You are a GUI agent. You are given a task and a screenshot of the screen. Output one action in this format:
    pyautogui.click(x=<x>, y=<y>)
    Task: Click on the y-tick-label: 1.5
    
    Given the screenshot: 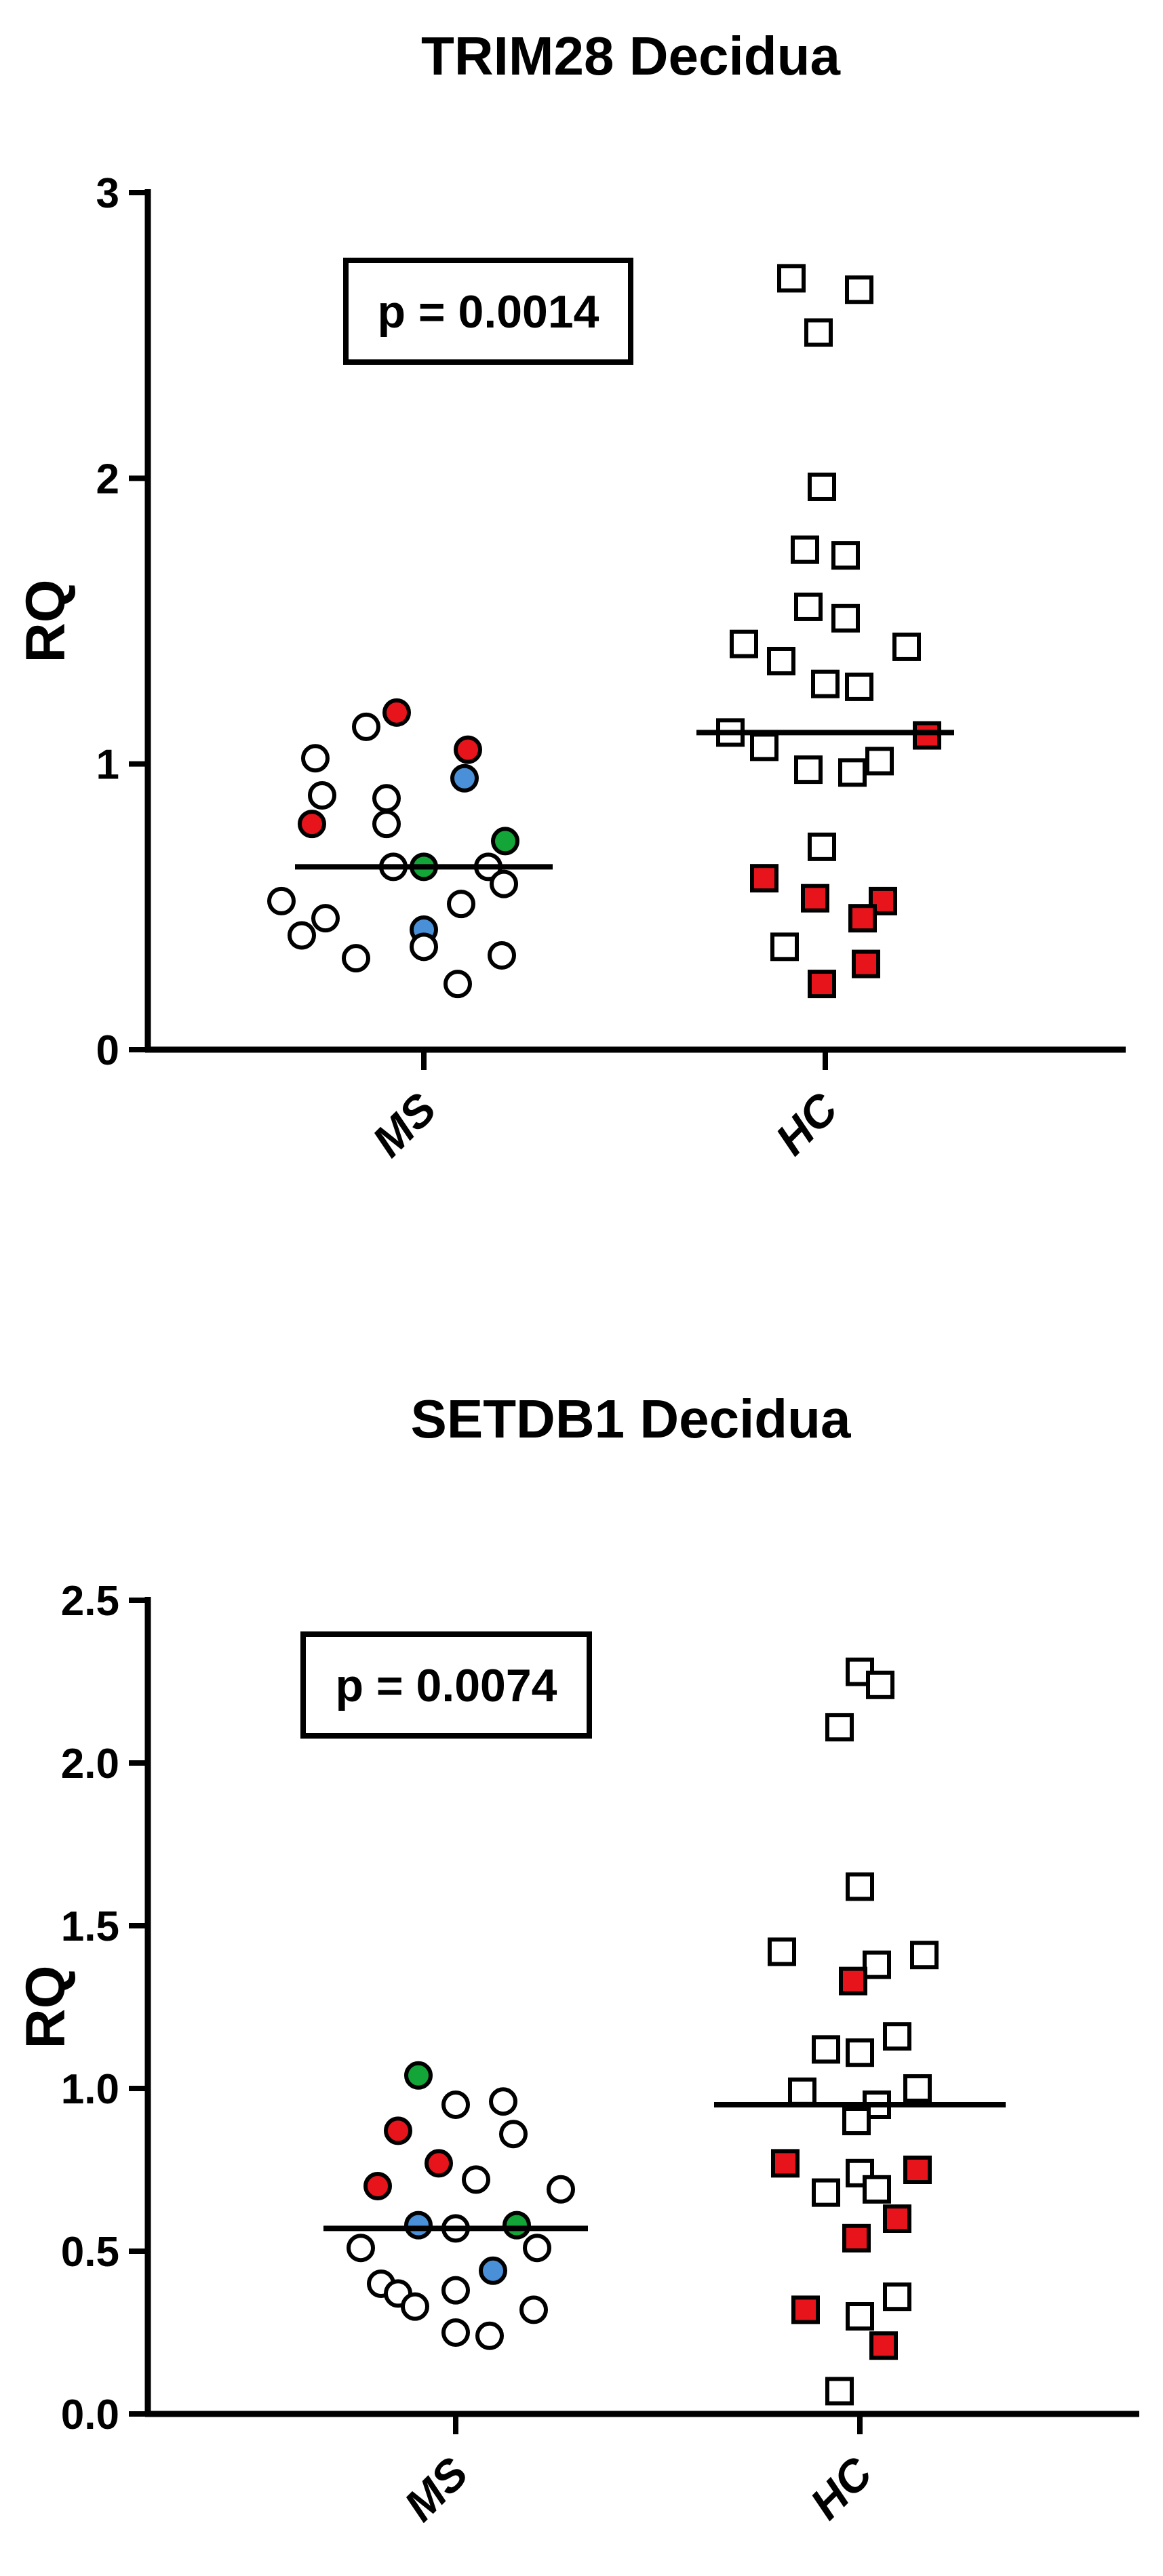 What is the action you would take?
    pyautogui.click(x=90, y=1927)
    